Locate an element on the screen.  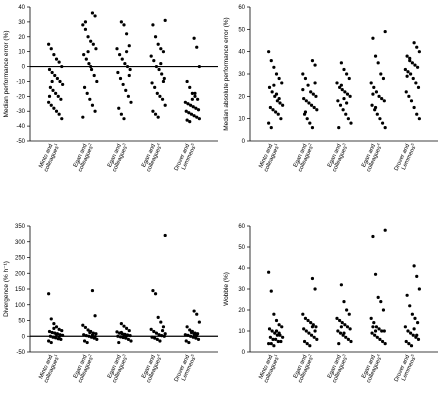
y-tick-label: 20 is located at coordinates (241, 97).